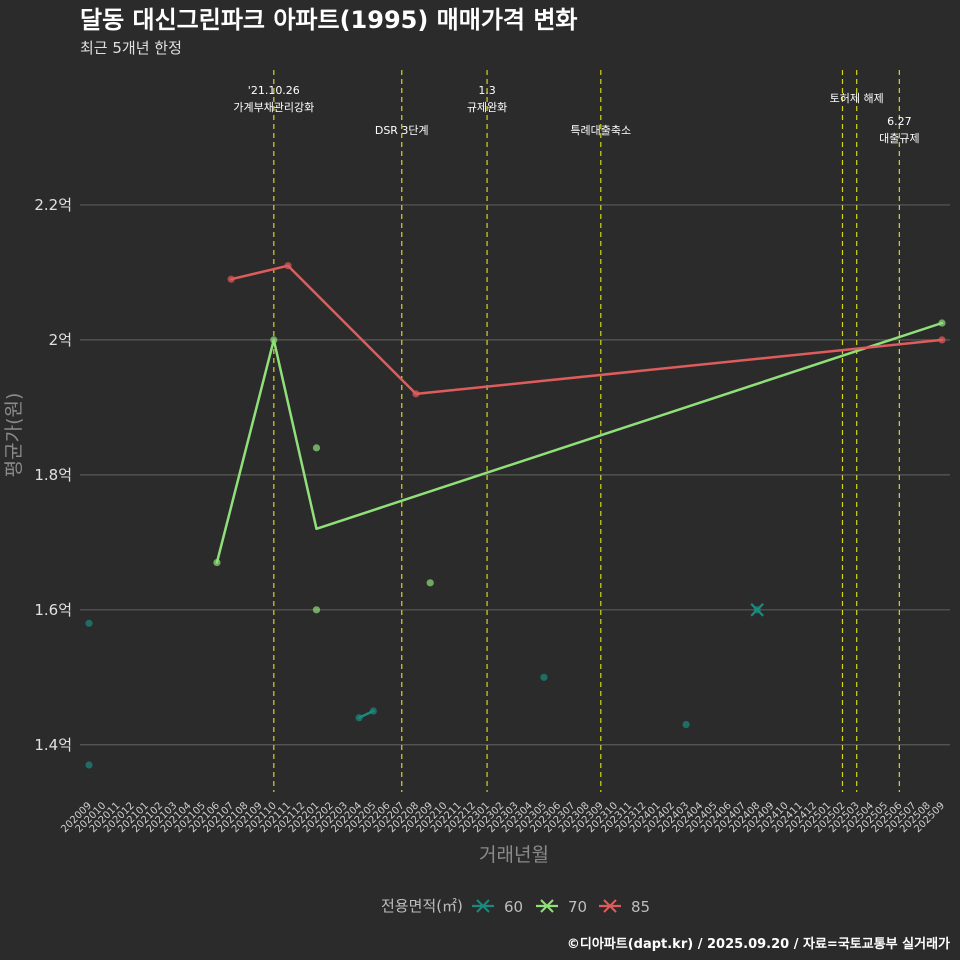  I want to click on legend-label: 60, so click(513, 907).